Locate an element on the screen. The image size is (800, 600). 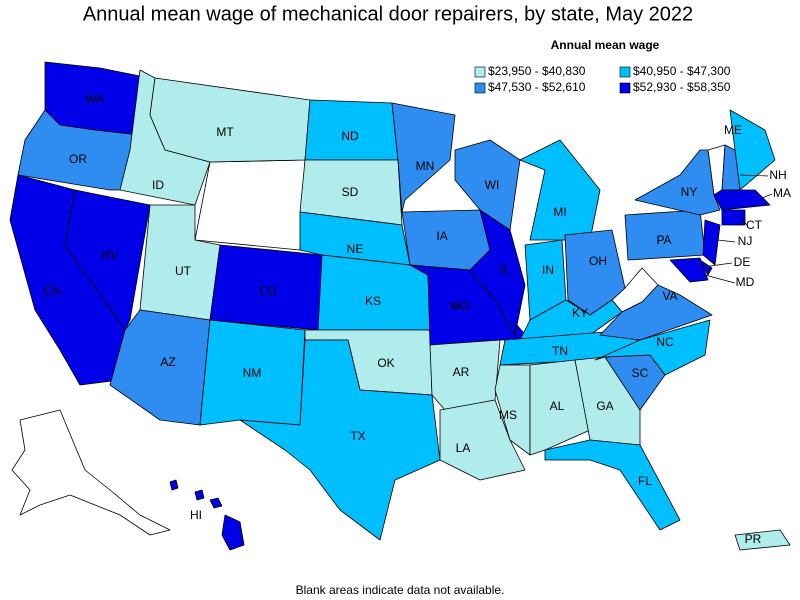
state-label: ND is located at coordinates (350, 136).